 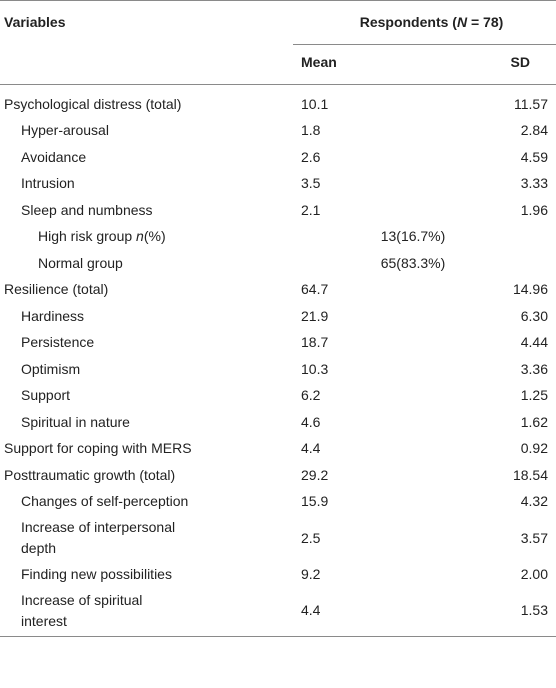 I want to click on mean-cell: 18.7, so click(x=315, y=342).